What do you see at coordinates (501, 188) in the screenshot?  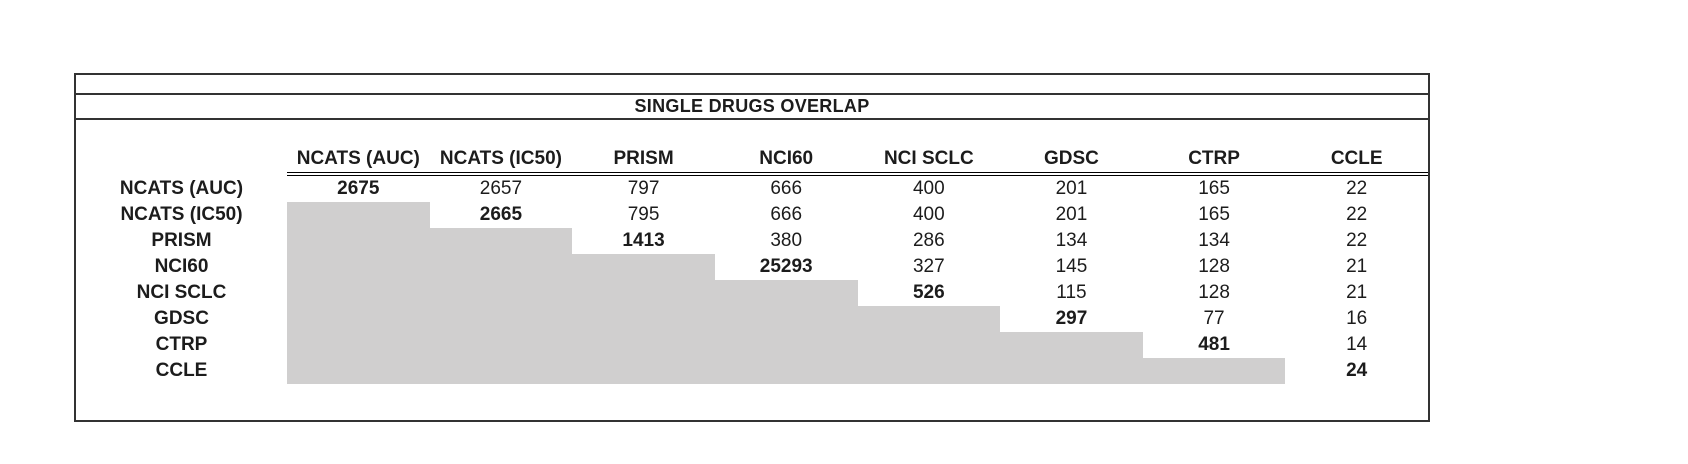 I see `value-cell: 2657` at bounding box center [501, 188].